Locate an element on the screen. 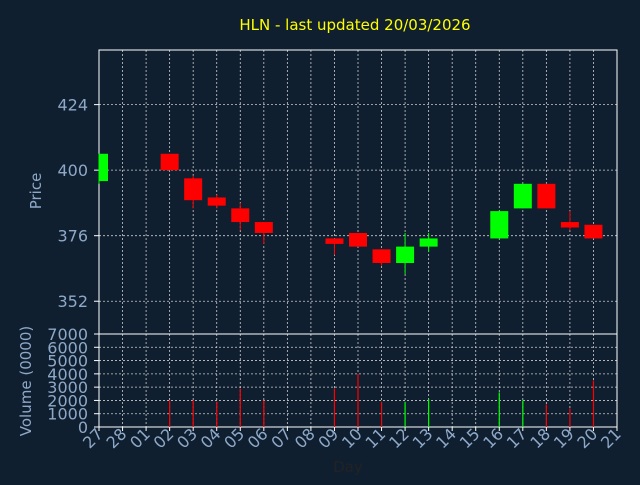  price-tick-label: 352 is located at coordinates (72, 301).